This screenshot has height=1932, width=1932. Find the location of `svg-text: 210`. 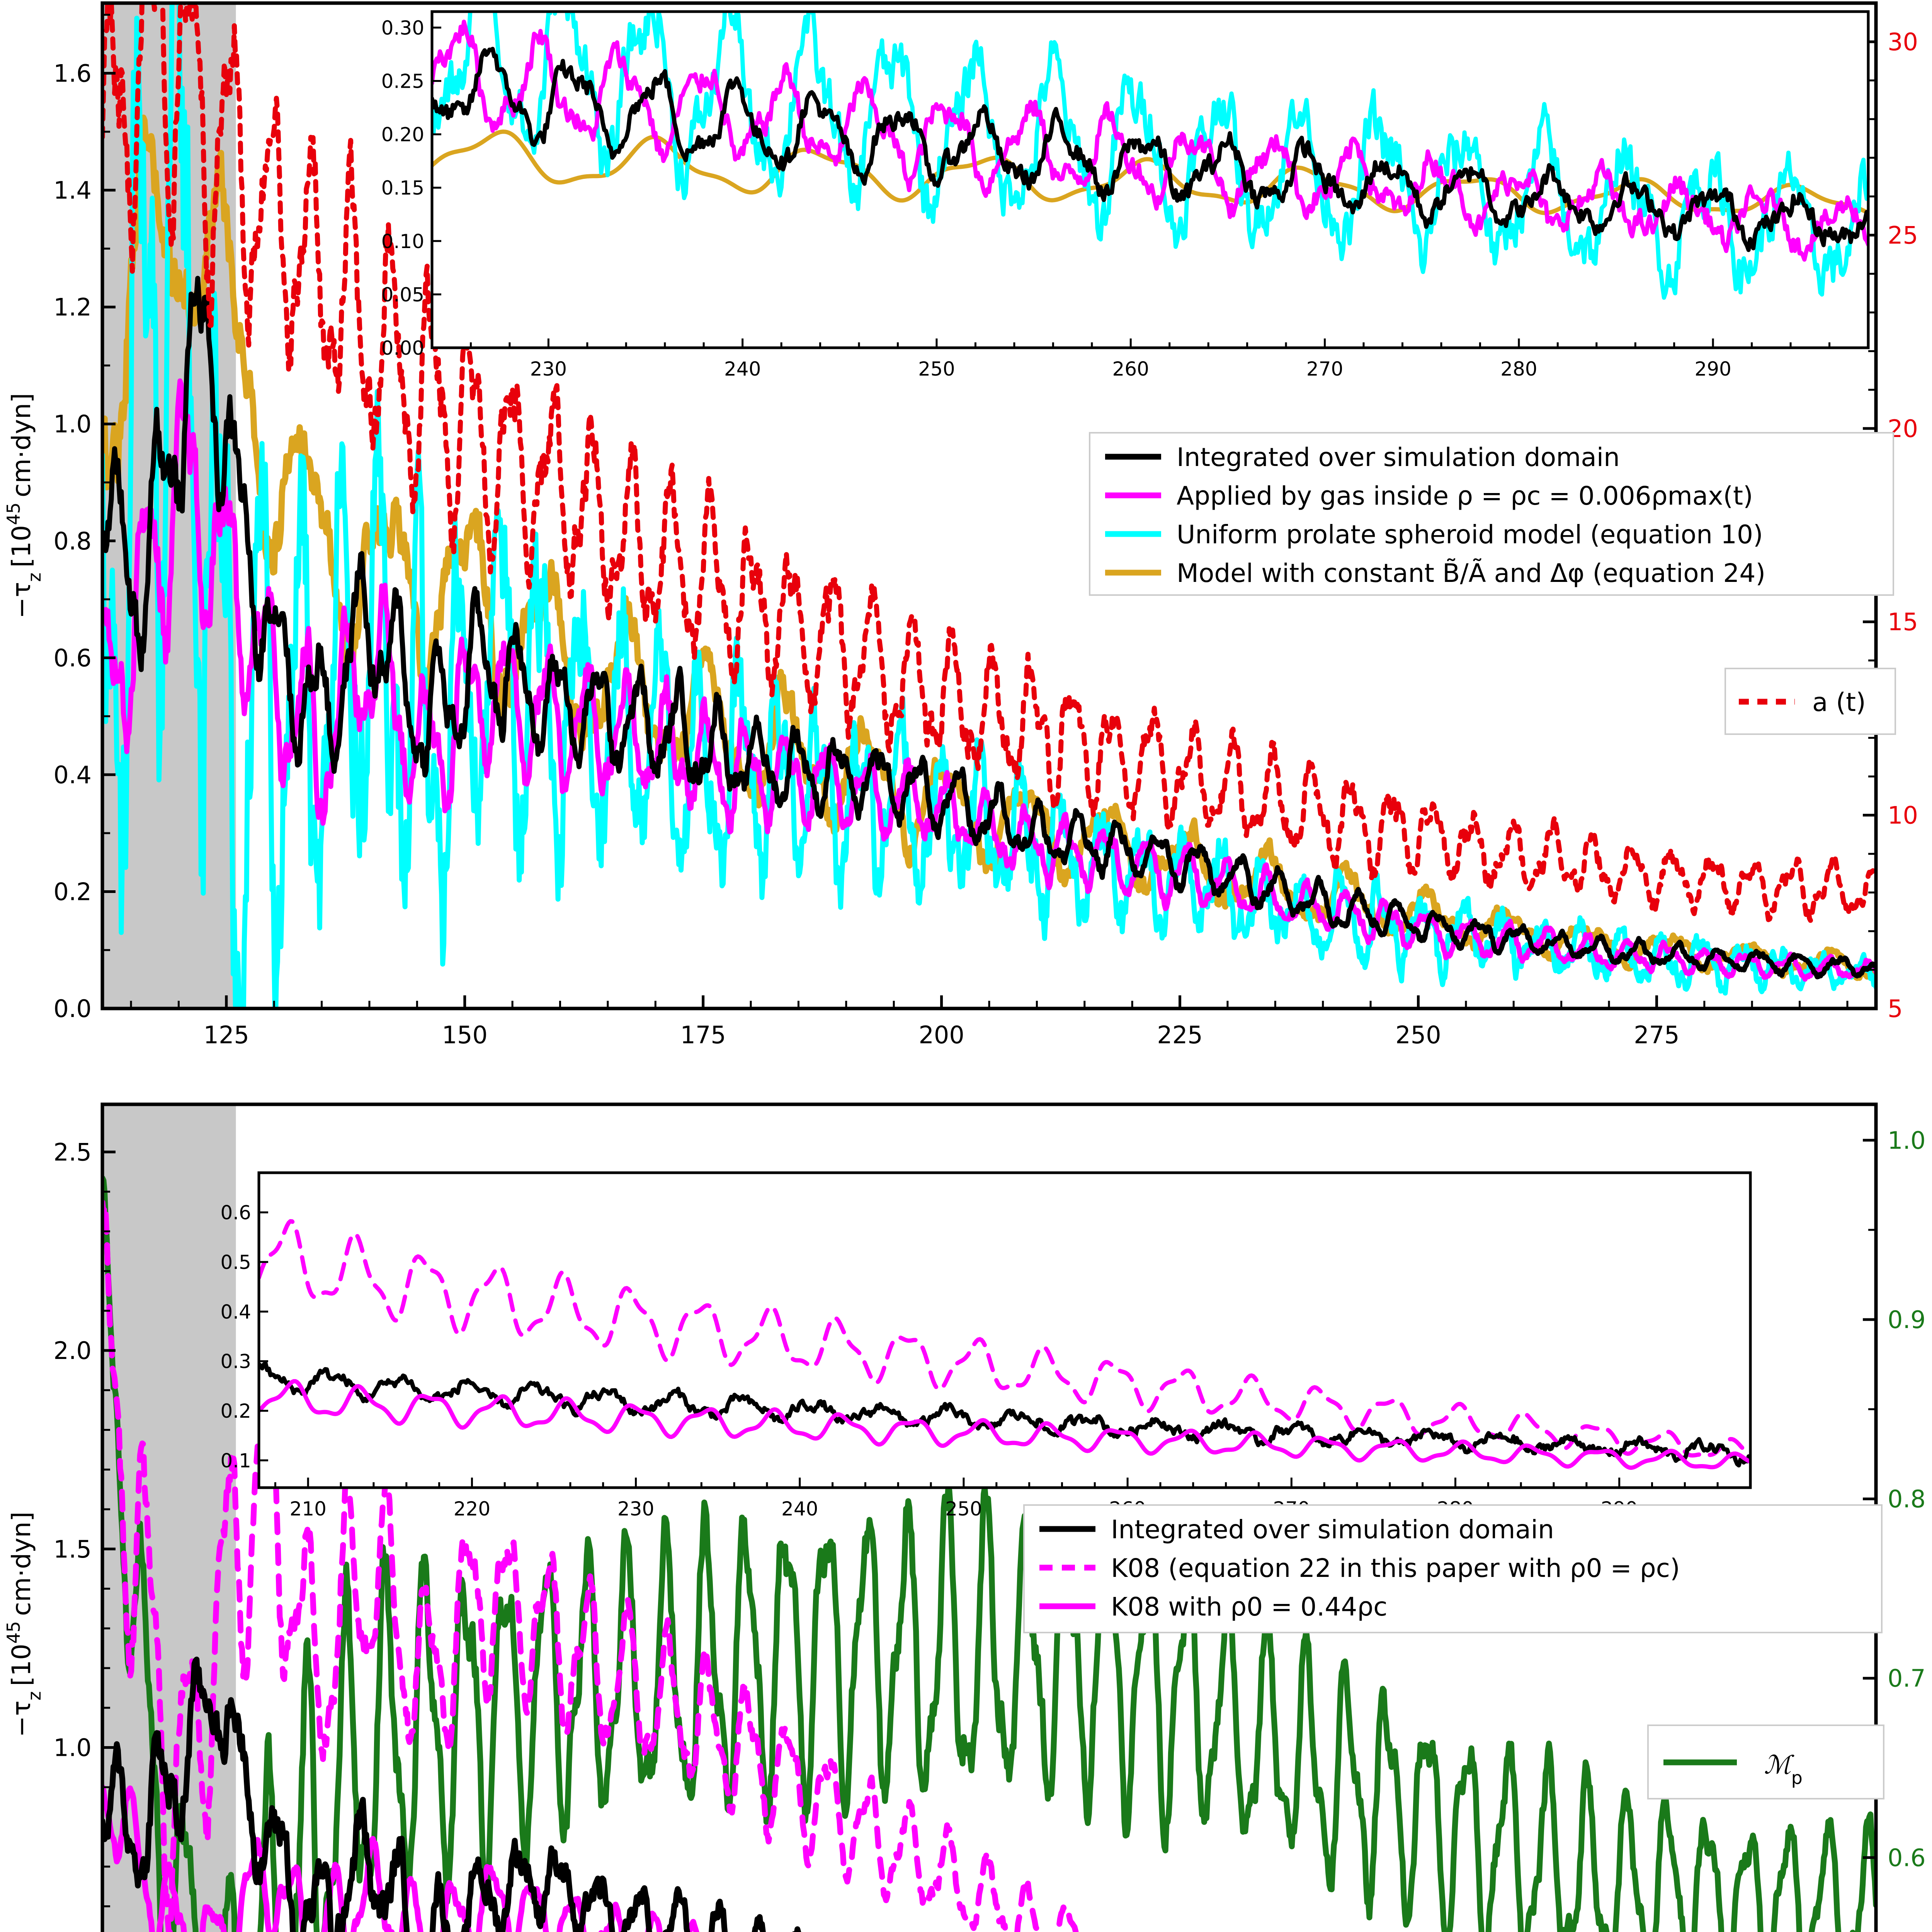

svg-text: 210 is located at coordinates (308, 1509).